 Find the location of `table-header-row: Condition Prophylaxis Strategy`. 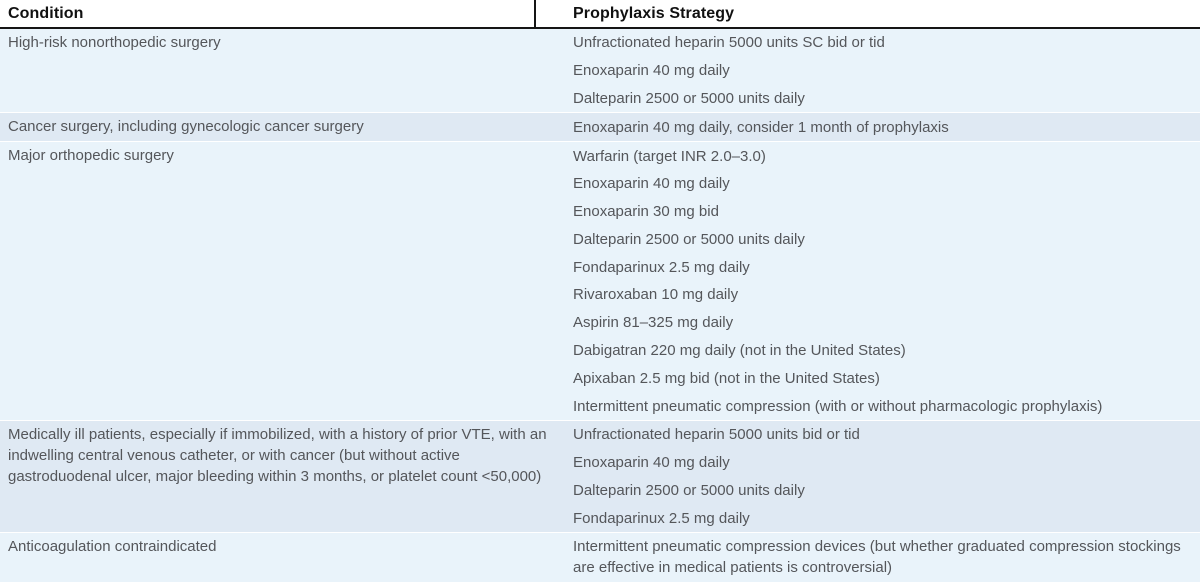

table-header-row: Condition Prophylaxis Strategy is located at coordinates (600, 14).